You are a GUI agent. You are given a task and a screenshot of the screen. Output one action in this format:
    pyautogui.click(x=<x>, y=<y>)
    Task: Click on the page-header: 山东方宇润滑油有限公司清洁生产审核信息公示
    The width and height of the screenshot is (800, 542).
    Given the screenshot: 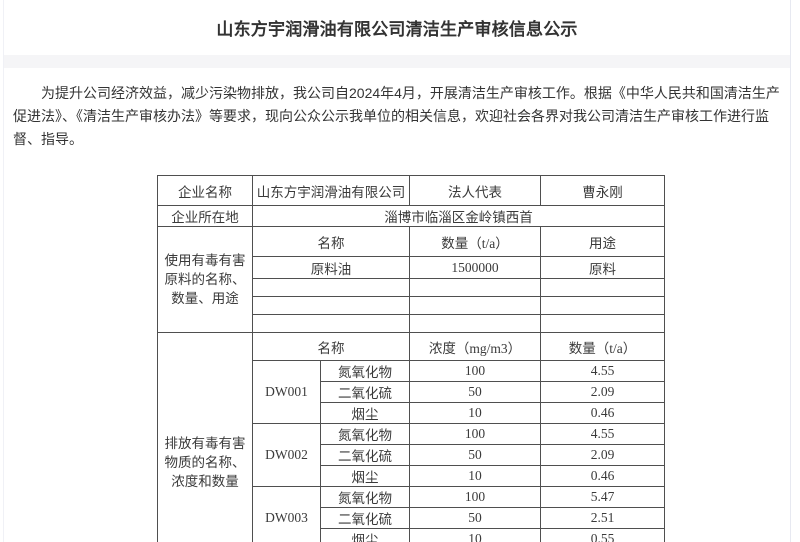 What is the action you would take?
    pyautogui.click(x=397, y=27)
    